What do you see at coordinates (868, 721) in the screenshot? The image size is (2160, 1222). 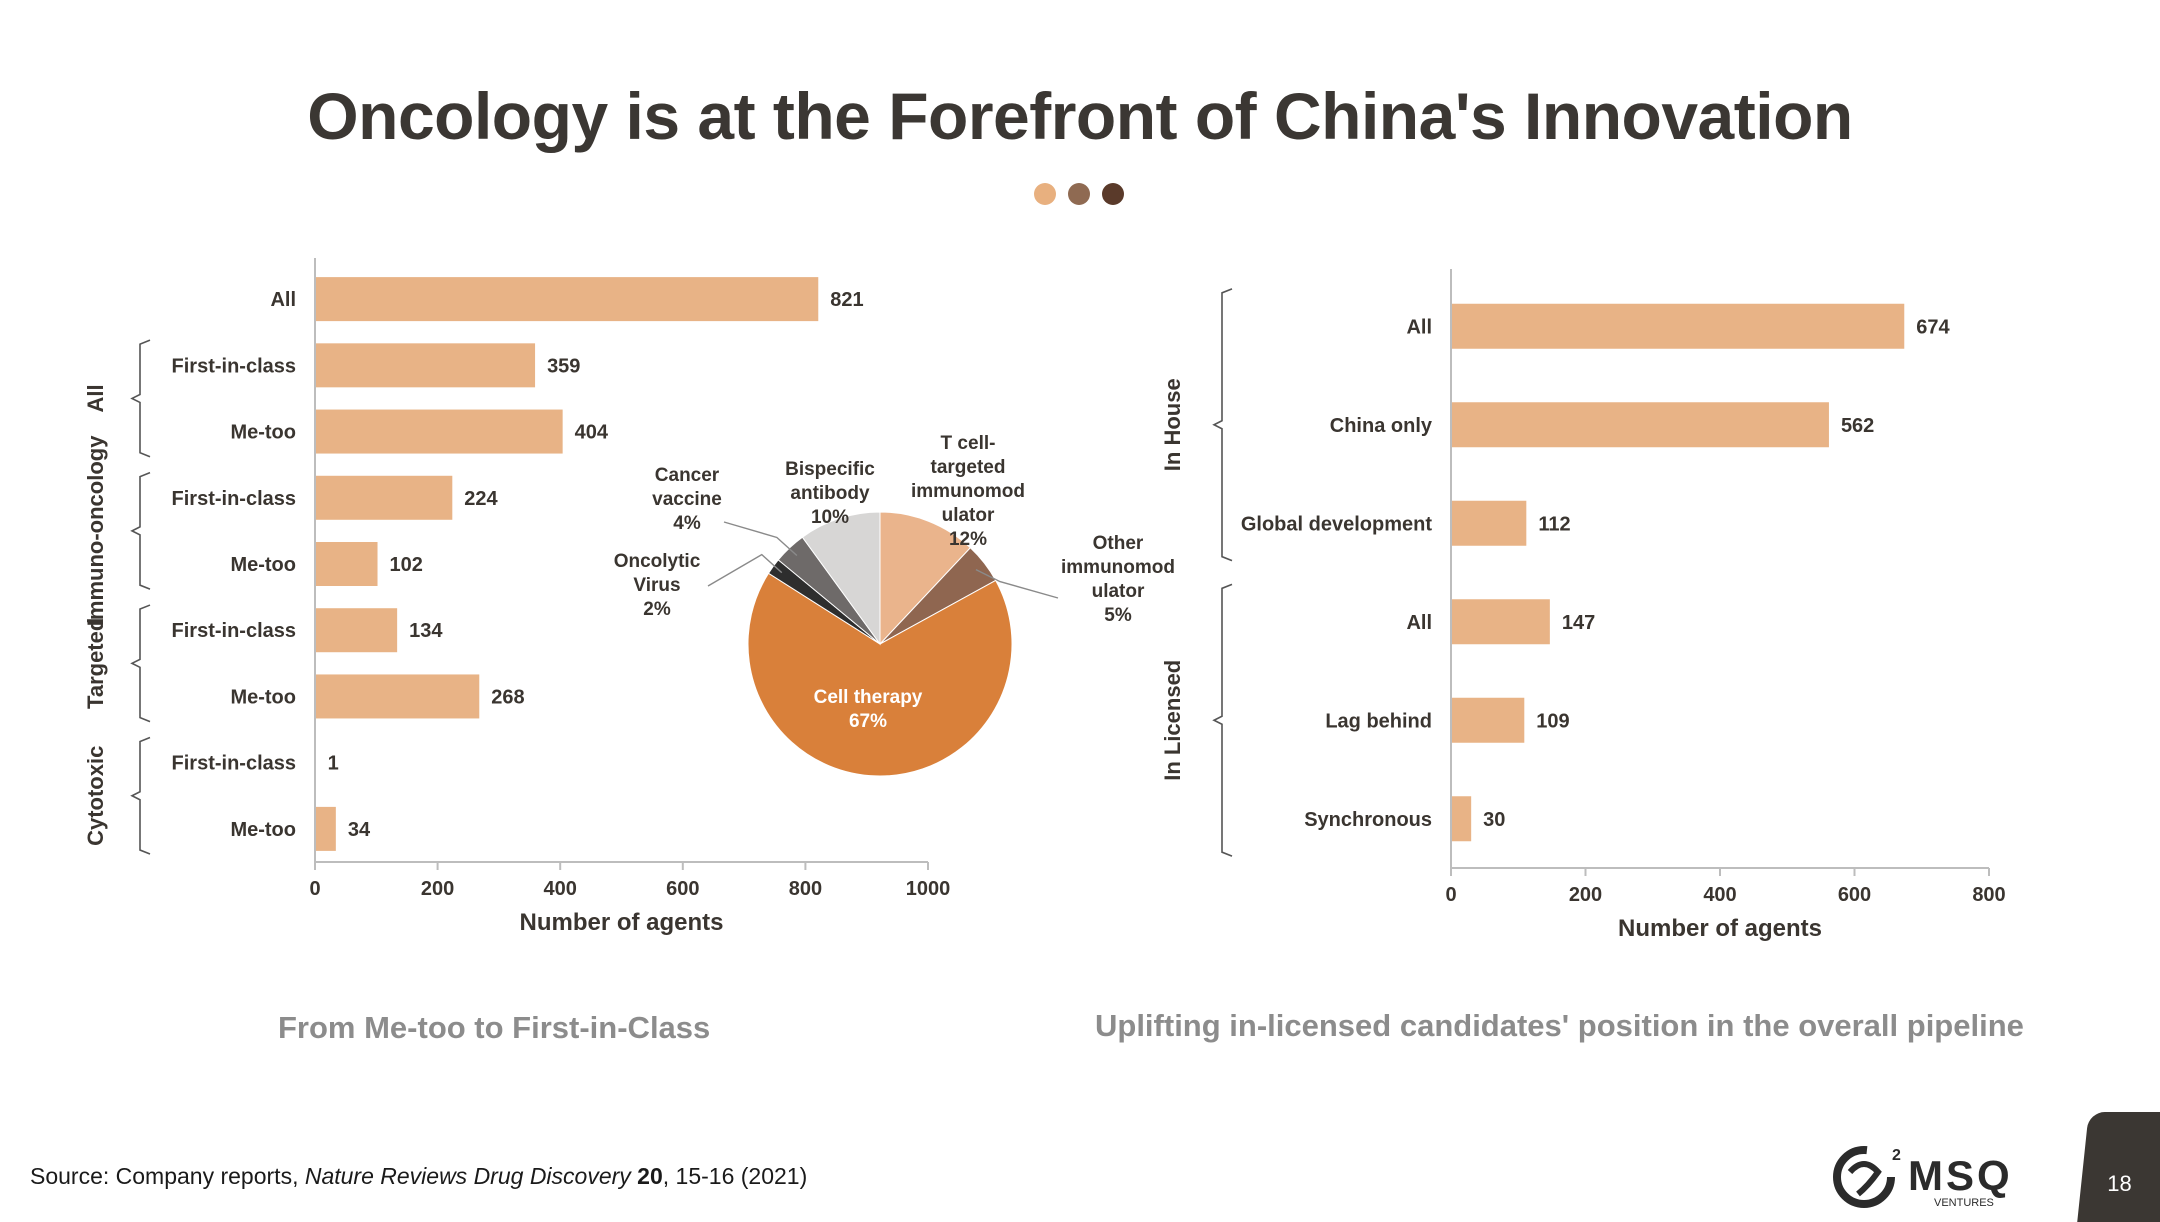 I see `pie-slice-label: 67%` at bounding box center [868, 721].